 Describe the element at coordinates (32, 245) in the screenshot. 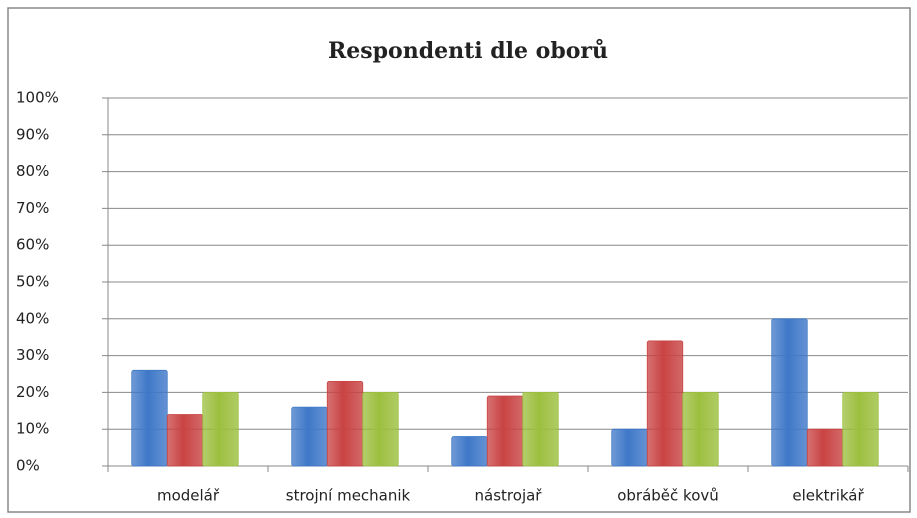

I see `y-tick-label: 60%` at that location.